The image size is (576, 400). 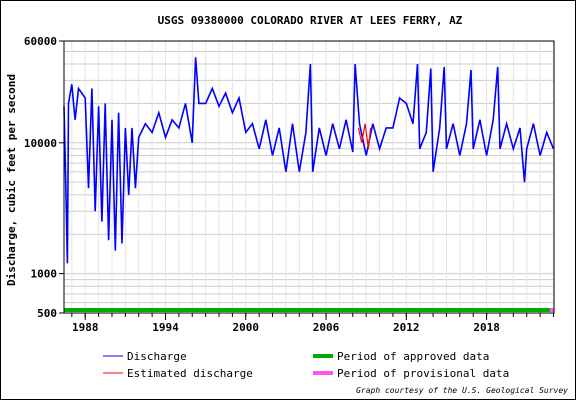 What do you see at coordinates (44, 177) in the screenshot?
I see `y-axis-ticks: 60000 10000 1000 500` at bounding box center [44, 177].